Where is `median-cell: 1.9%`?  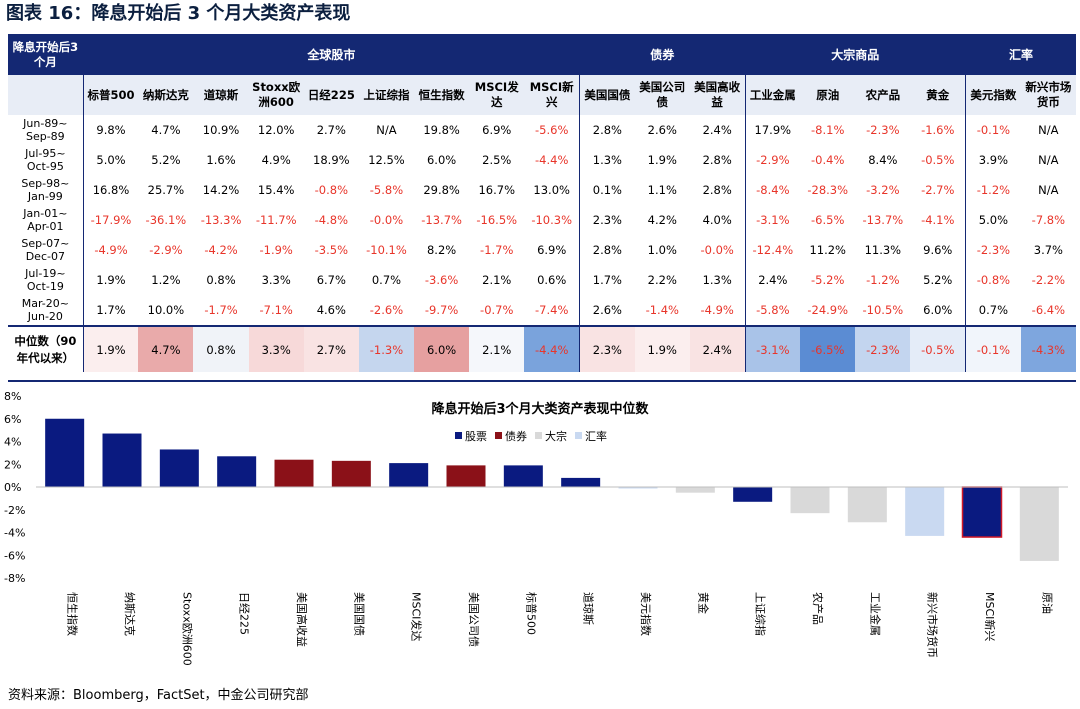 median-cell: 1.9% is located at coordinates (662, 348).